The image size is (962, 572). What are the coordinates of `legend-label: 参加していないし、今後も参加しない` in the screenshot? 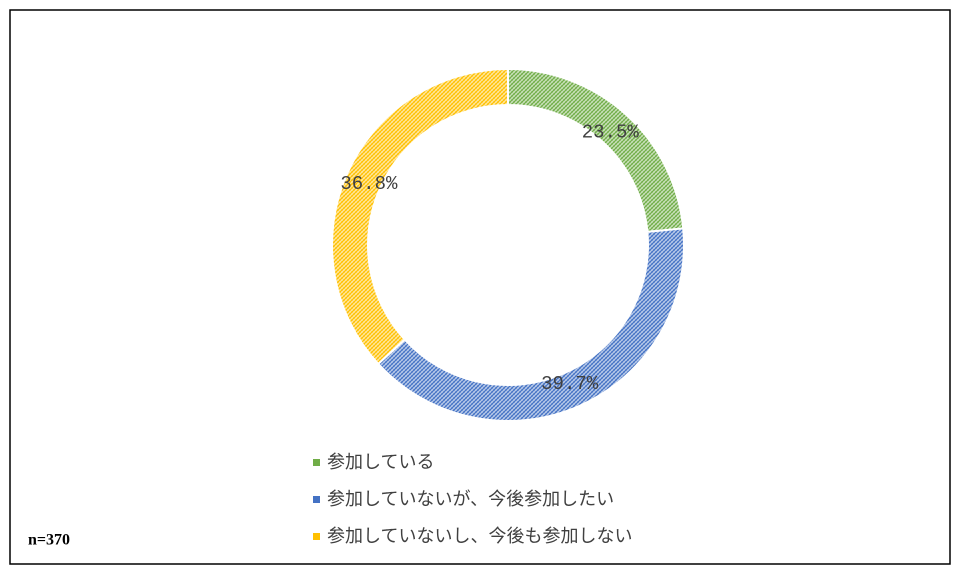 It's located at (479, 536).